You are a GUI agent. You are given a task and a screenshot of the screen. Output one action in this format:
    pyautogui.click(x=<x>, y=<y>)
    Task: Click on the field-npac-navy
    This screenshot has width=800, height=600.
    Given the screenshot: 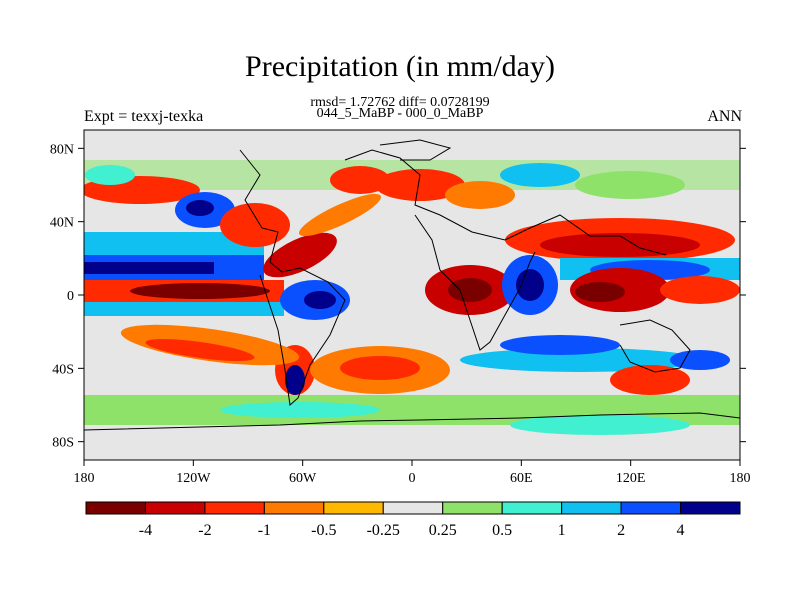 What is the action you would take?
    pyautogui.click(x=200, y=208)
    